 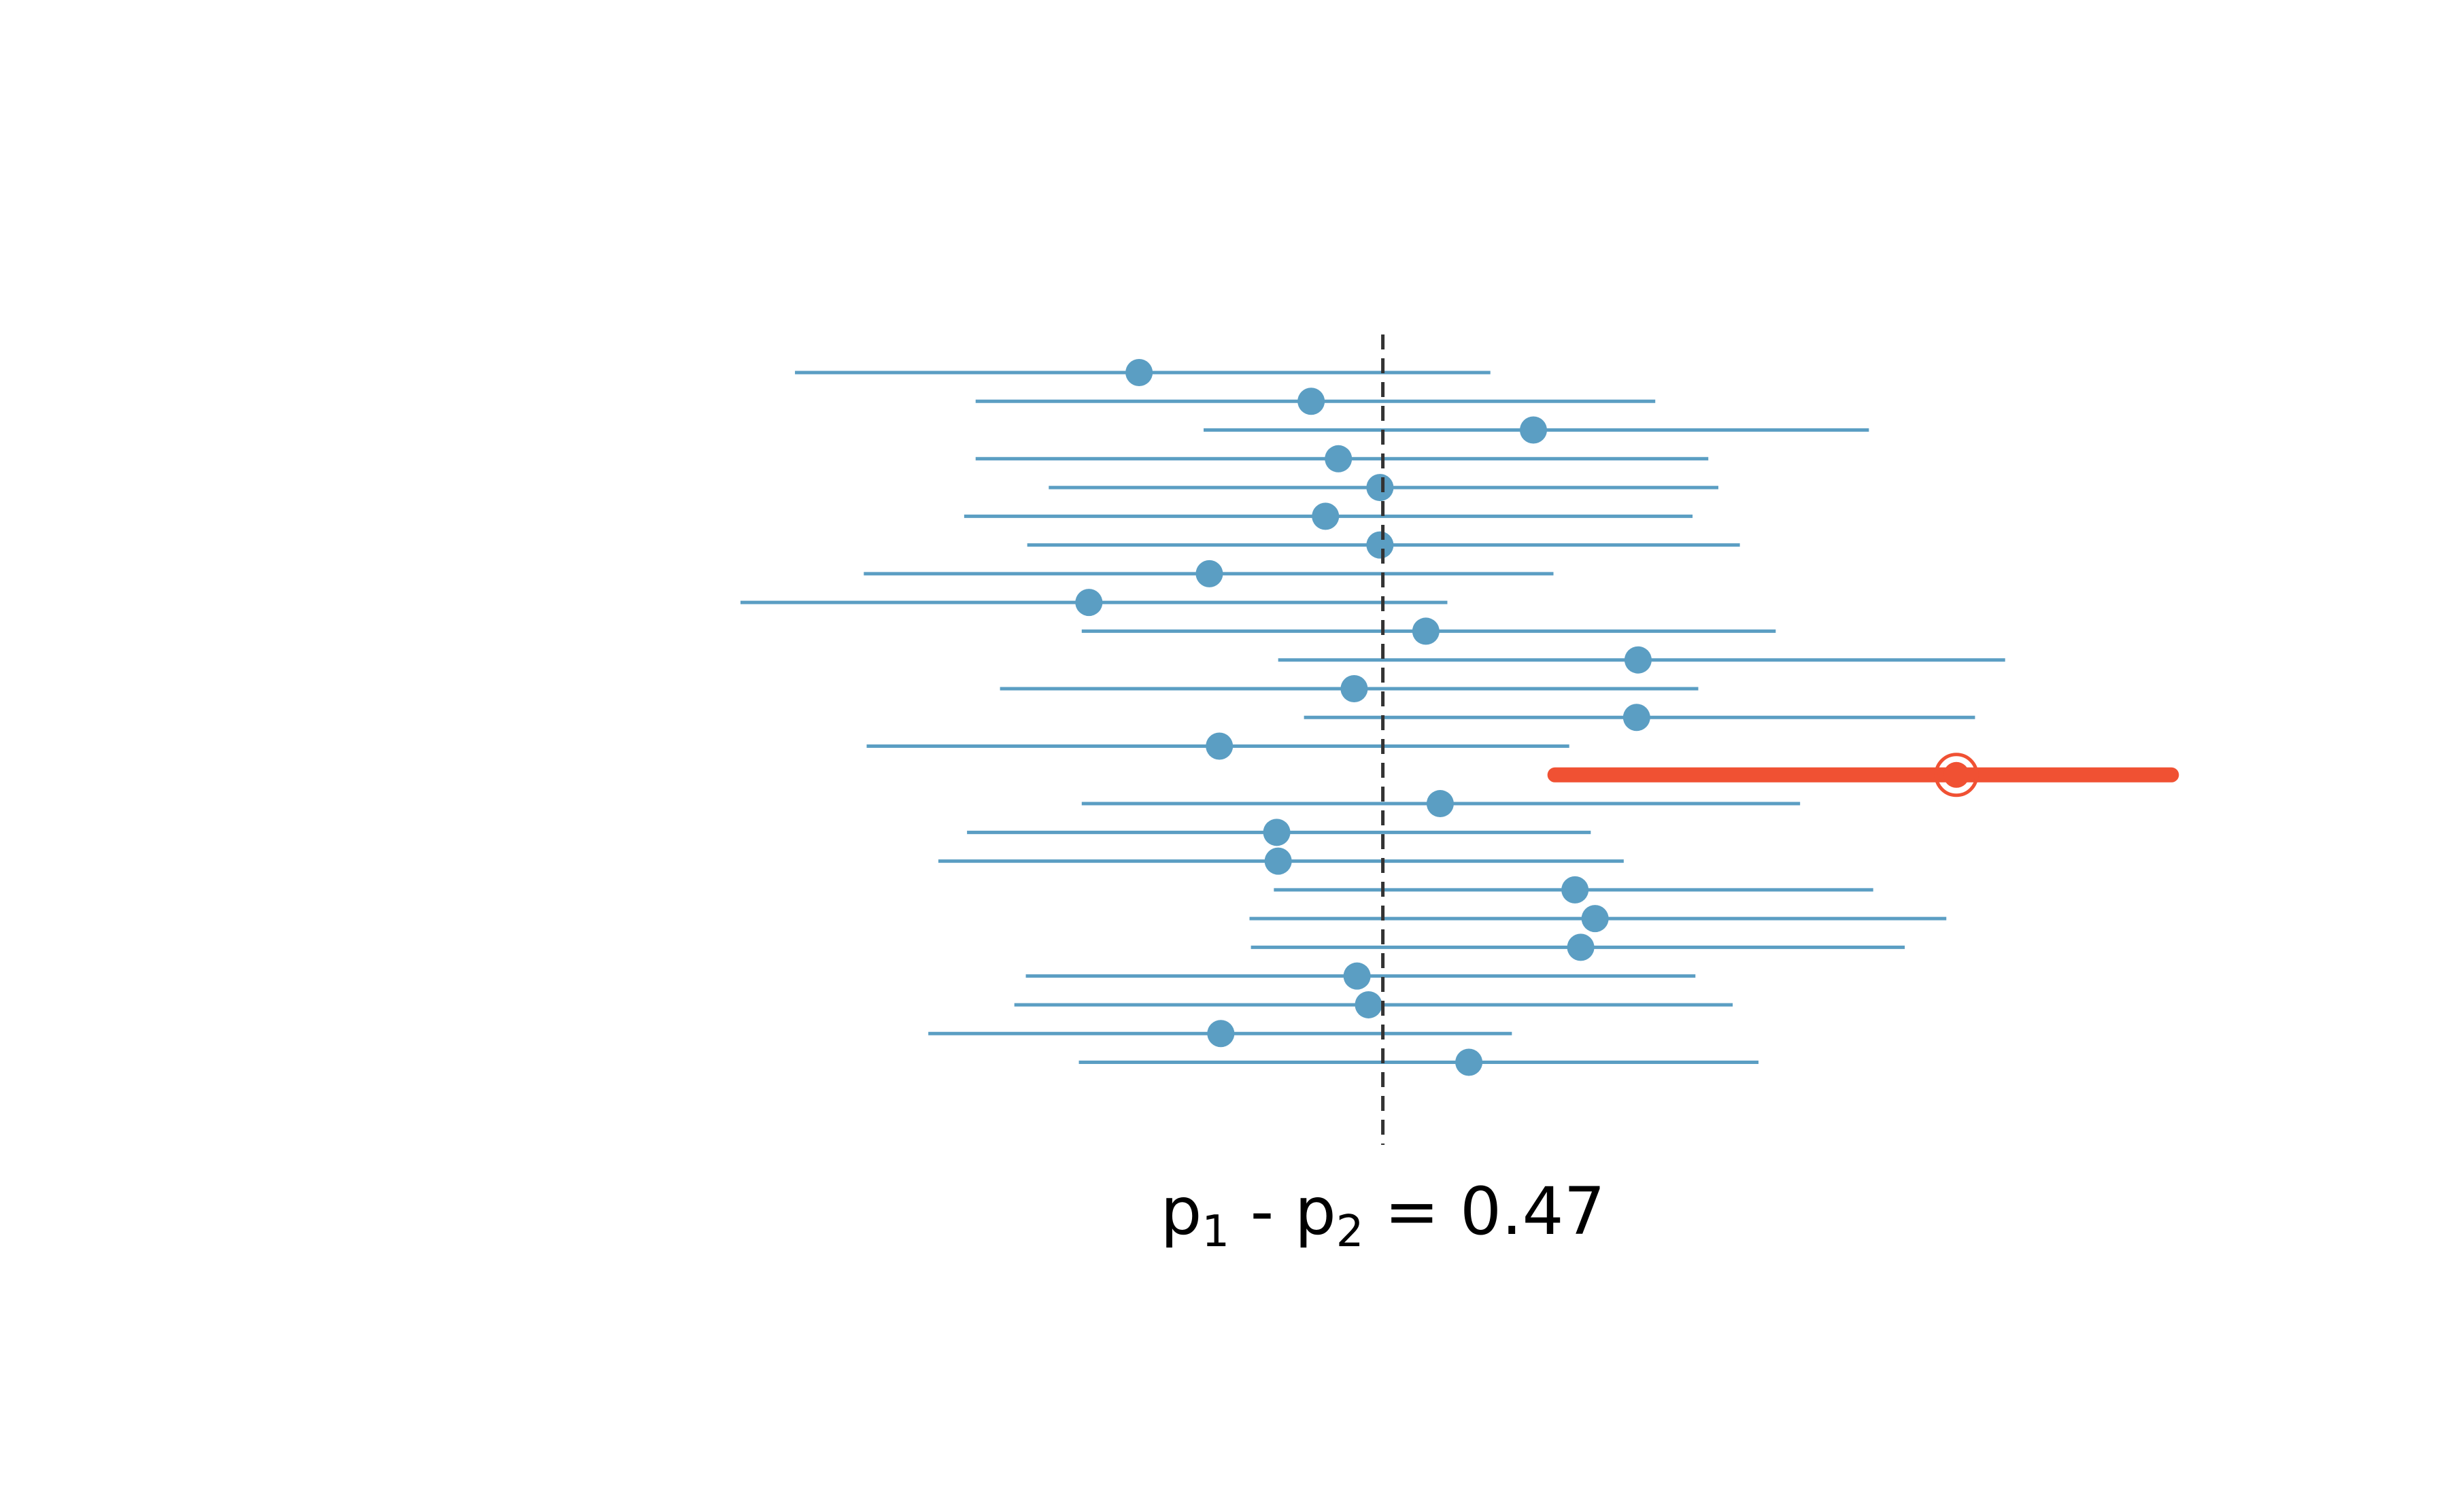 I want to click on reference-label-minus: -, so click(x=1262, y=1211).